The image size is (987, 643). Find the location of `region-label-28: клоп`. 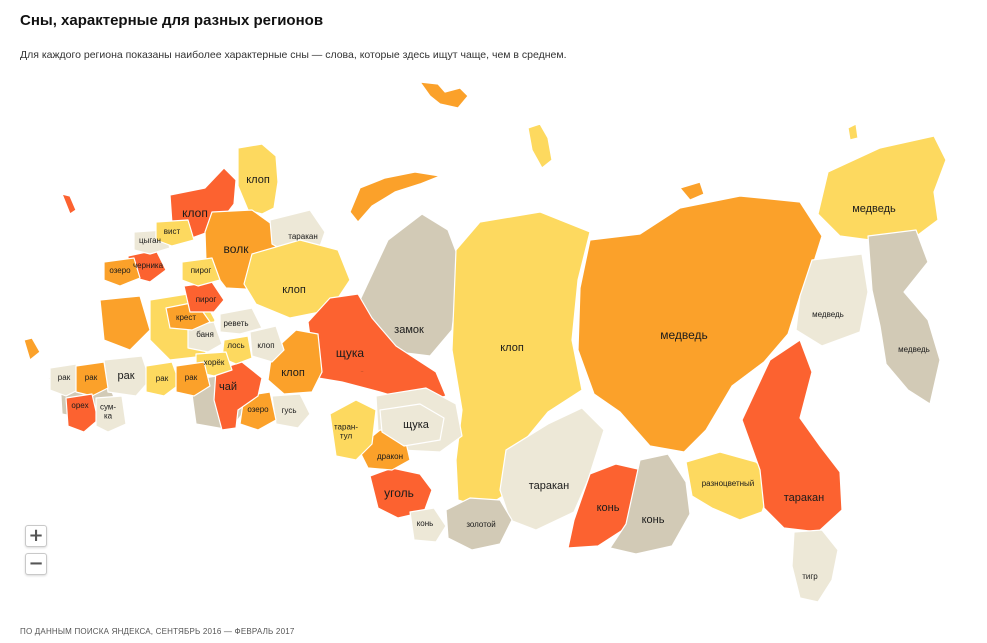

region-label-28: клоп is located at coordinates (265, 345).